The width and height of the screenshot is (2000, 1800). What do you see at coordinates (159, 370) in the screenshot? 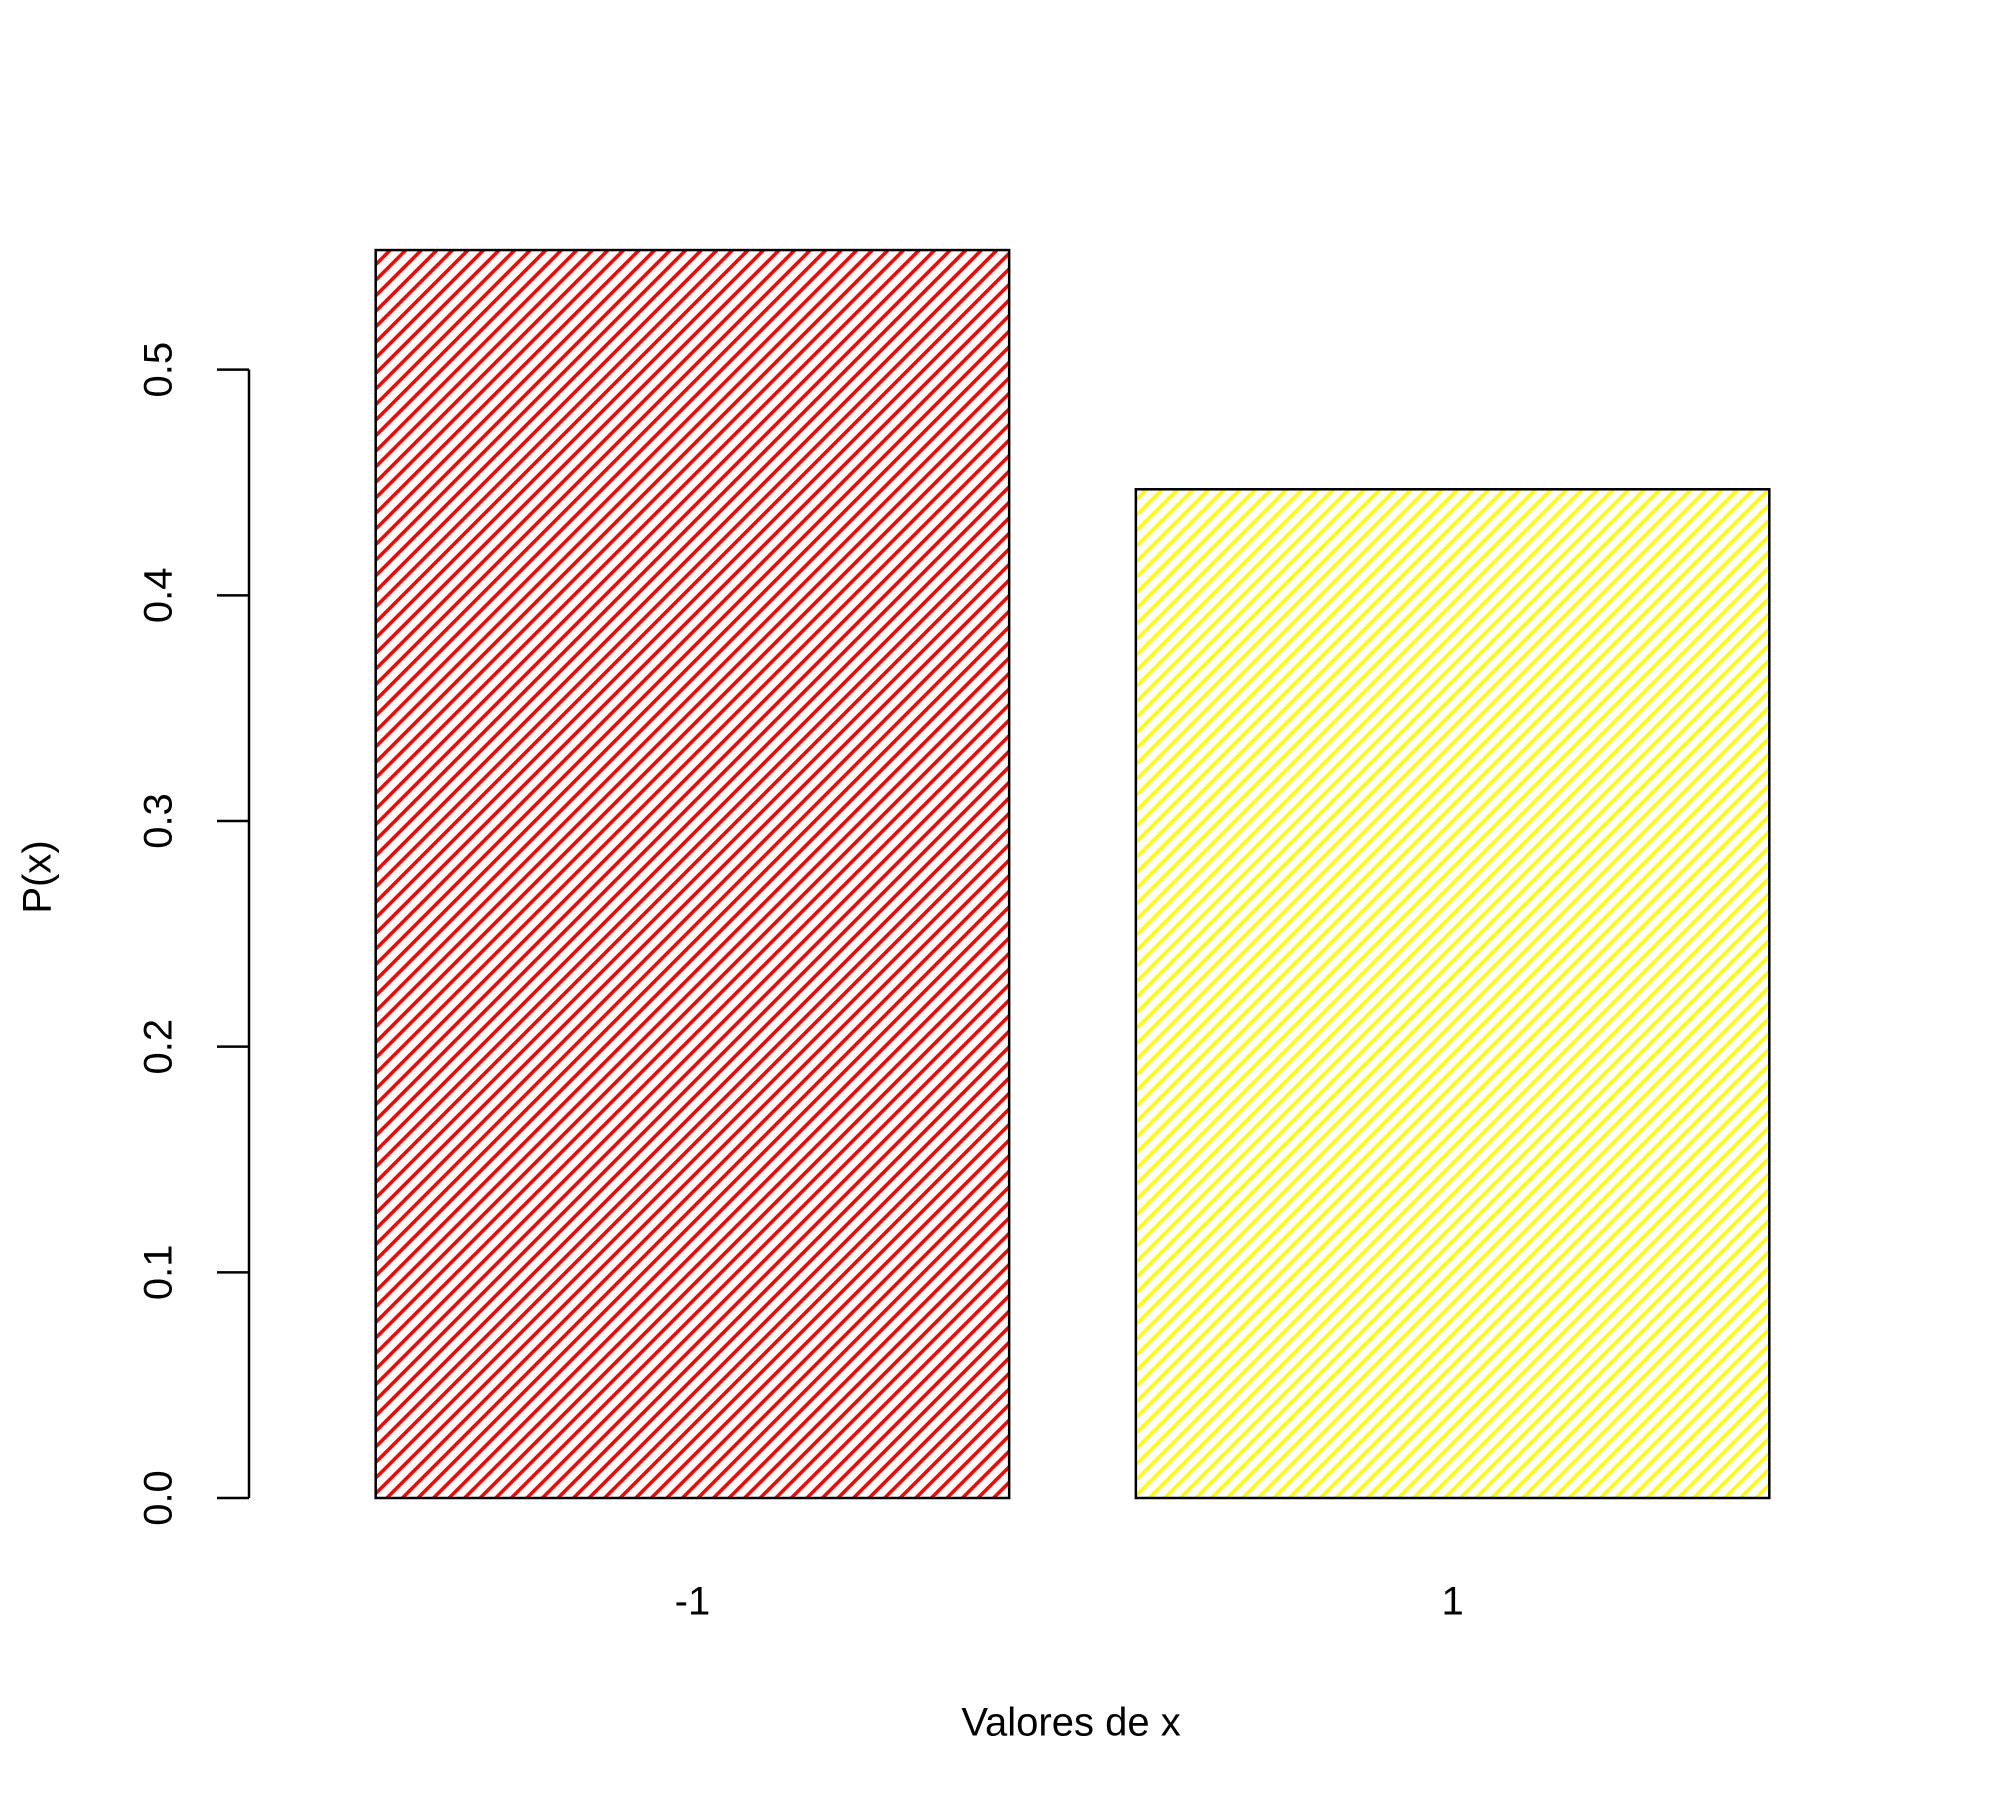
I see `y-tick-label: 0.5` at bounding box center [159, 370].